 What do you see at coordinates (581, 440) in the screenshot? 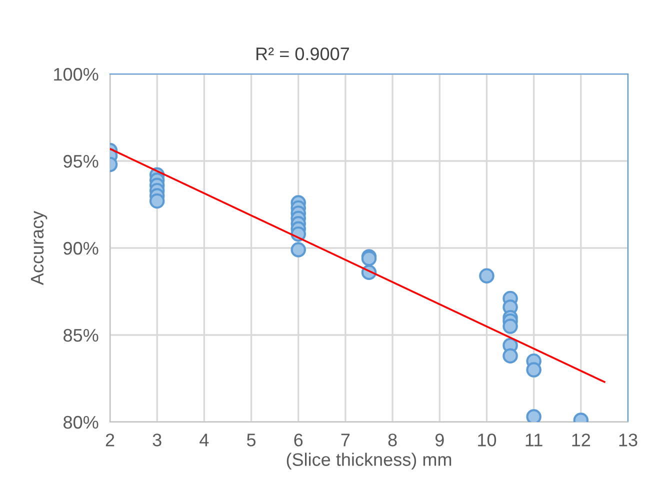
I see `x-tick-label: 12` at bounding box center [581, 440].